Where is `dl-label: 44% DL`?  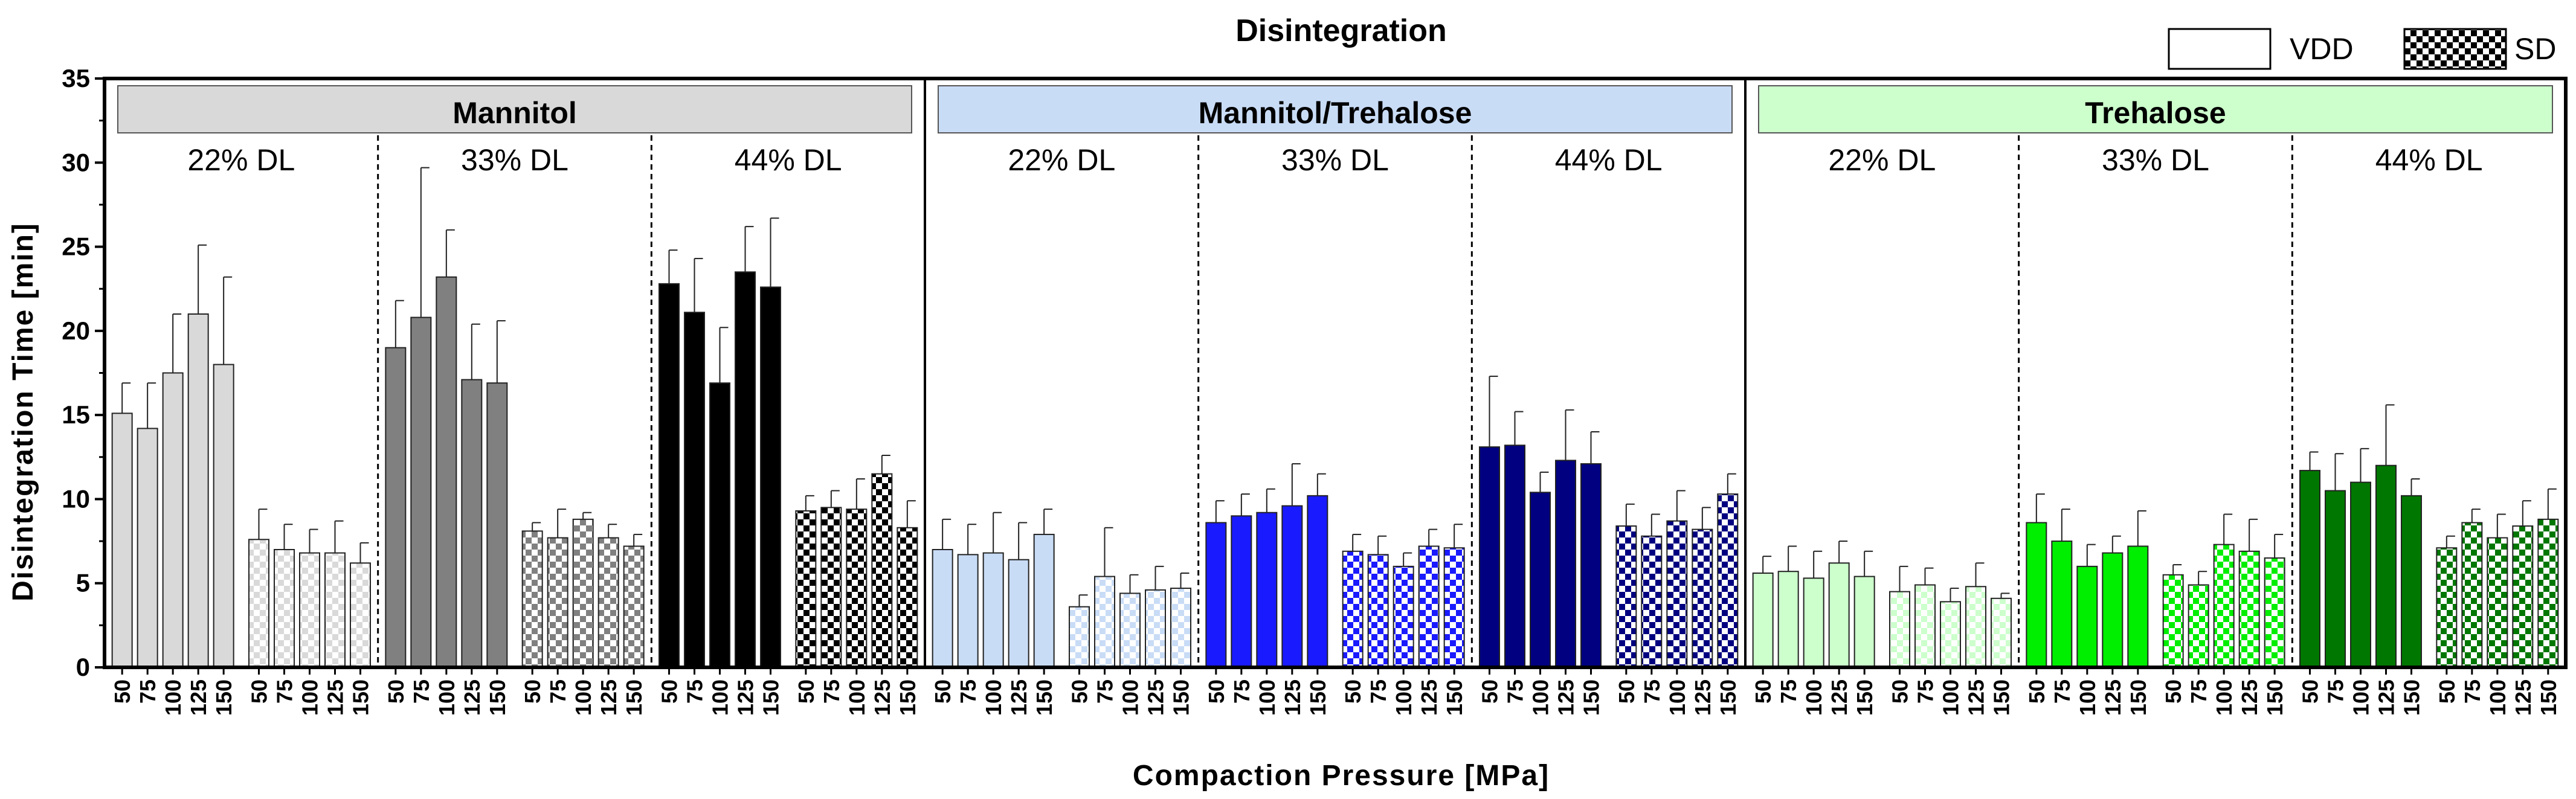
dl-label: 44% DL is located at coordinates (2429, 160).